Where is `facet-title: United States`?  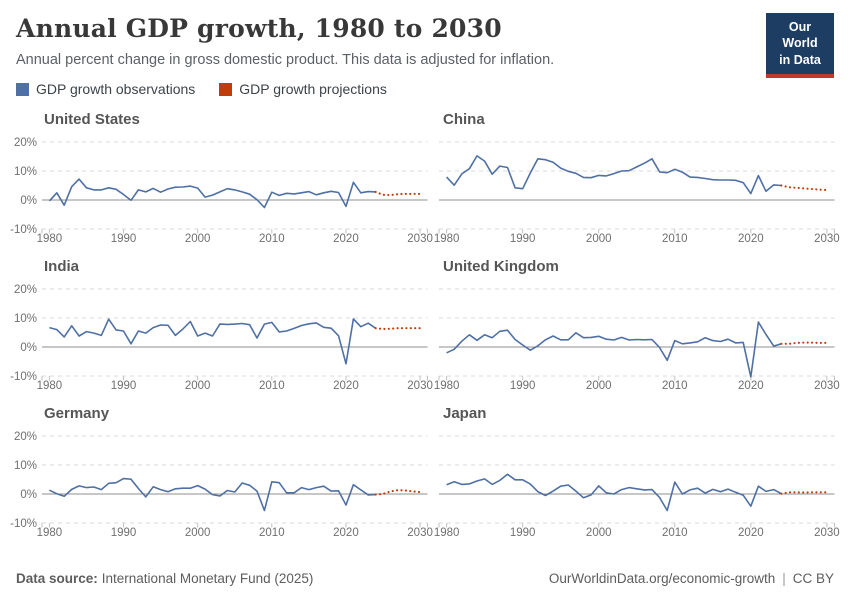 facet-title: United States is located at coordinates (92, 119).